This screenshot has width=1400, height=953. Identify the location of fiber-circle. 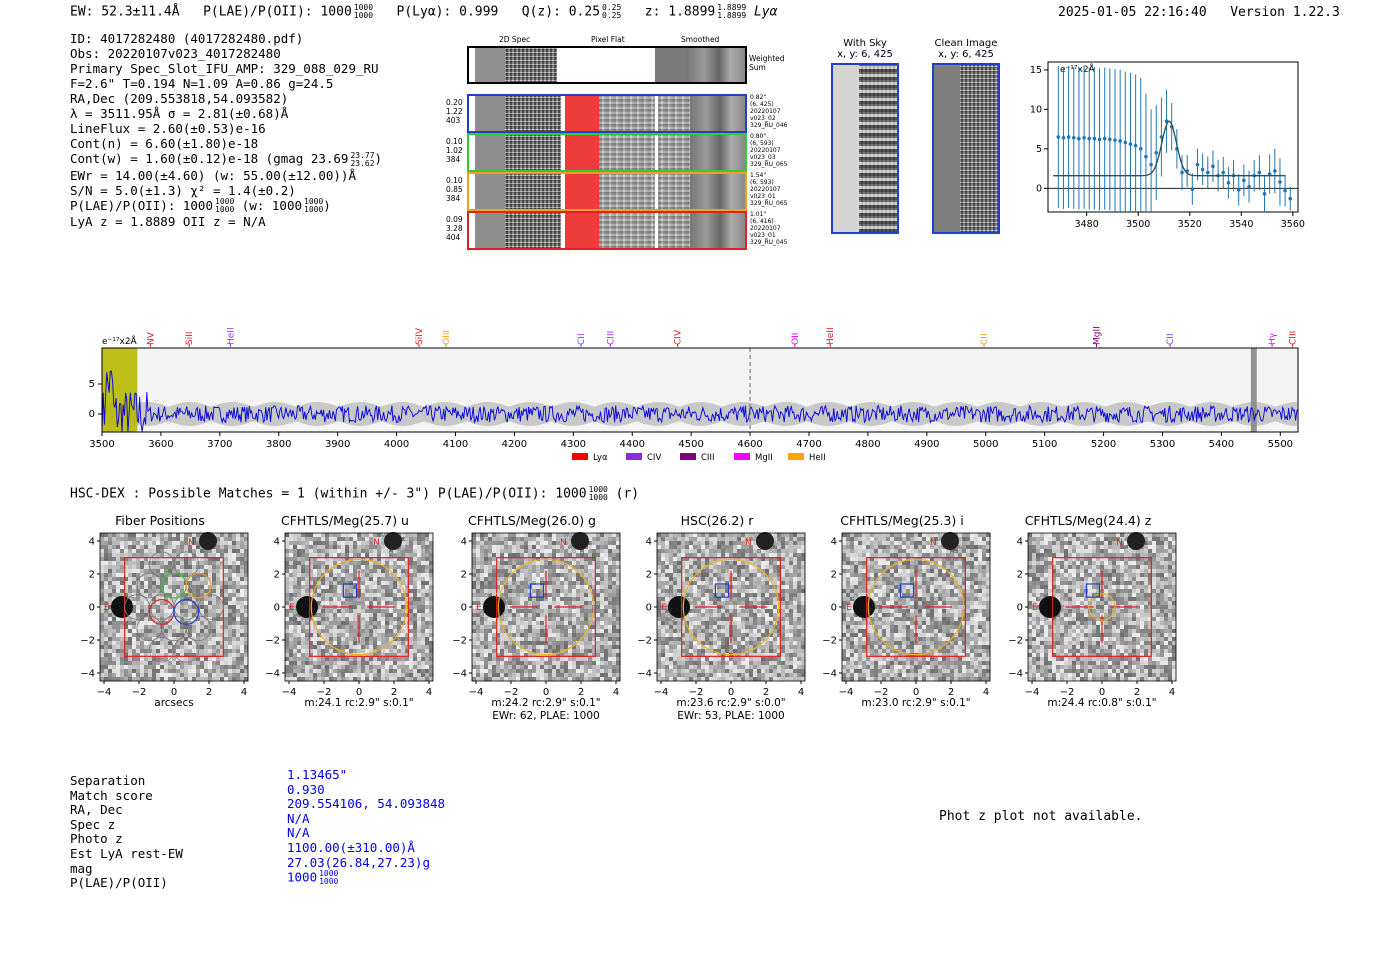
(186, 650).